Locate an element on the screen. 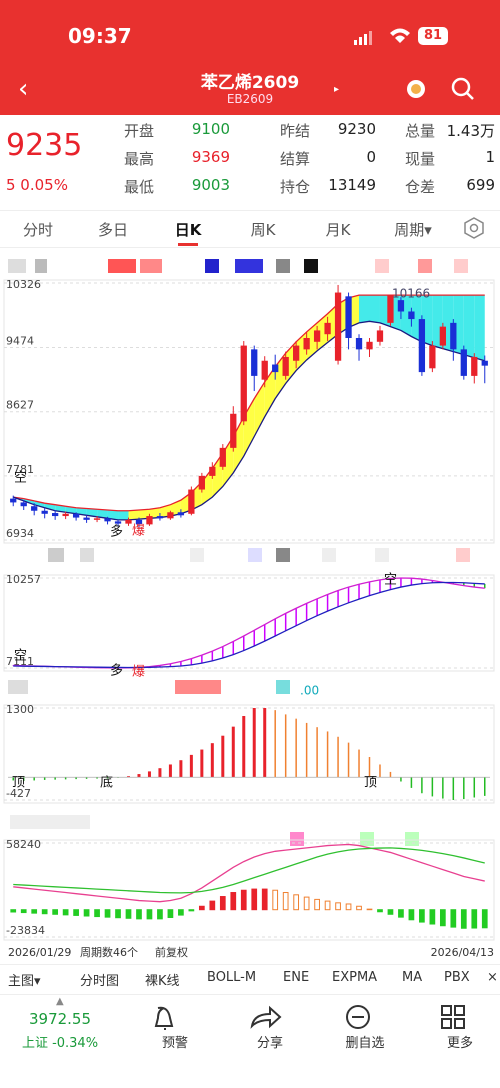  quote-value: 9003 is located at coordinates (210, 185).